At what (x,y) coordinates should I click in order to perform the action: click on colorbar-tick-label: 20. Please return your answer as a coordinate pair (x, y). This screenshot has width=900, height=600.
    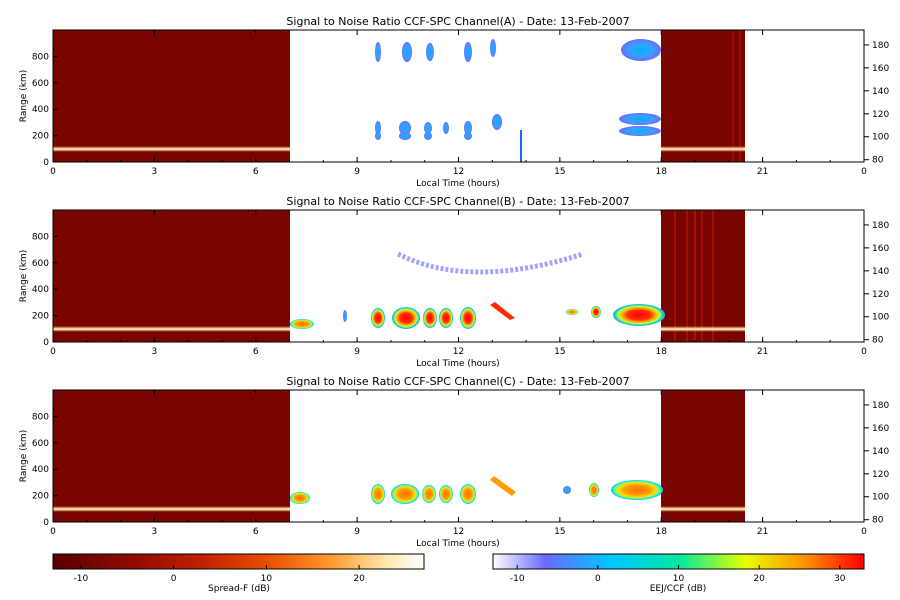
    Looking at the image, I should click on (359, 579).